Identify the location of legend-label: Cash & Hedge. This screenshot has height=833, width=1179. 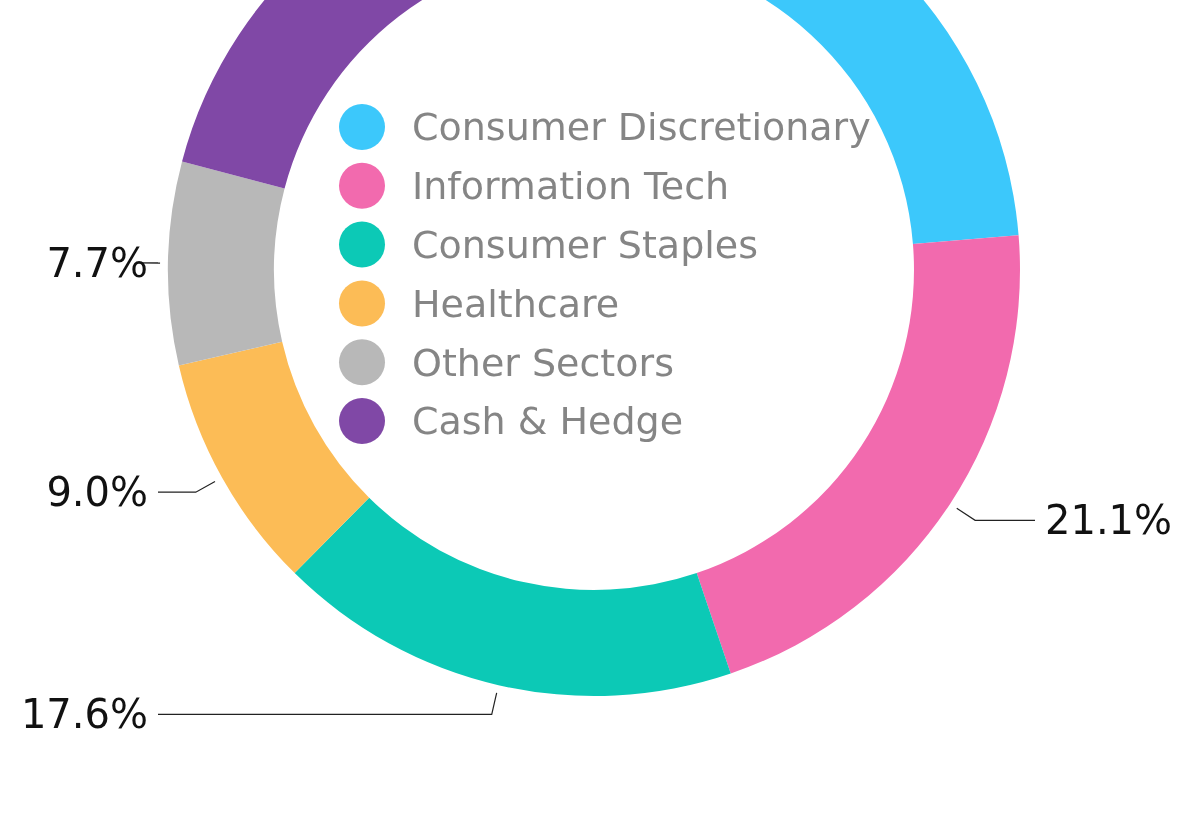
(548, 421).